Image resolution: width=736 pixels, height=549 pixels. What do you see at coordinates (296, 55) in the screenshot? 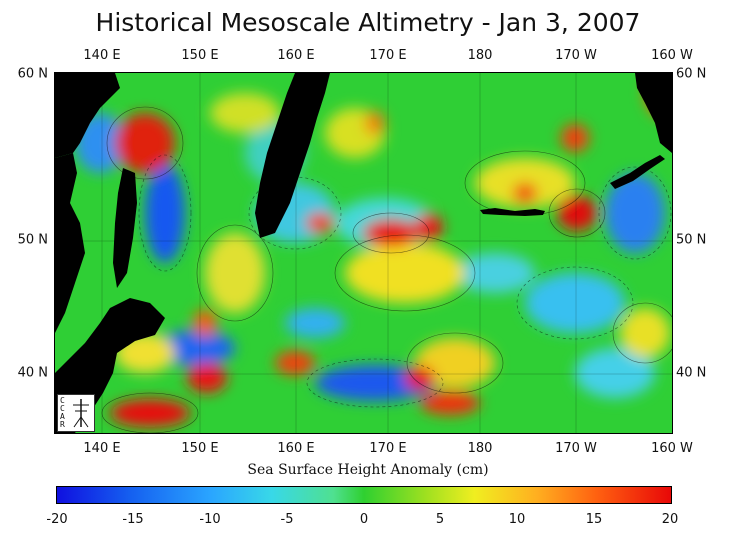
I see `lon-tick-top: 160 E` at bounding box center [296, 55].